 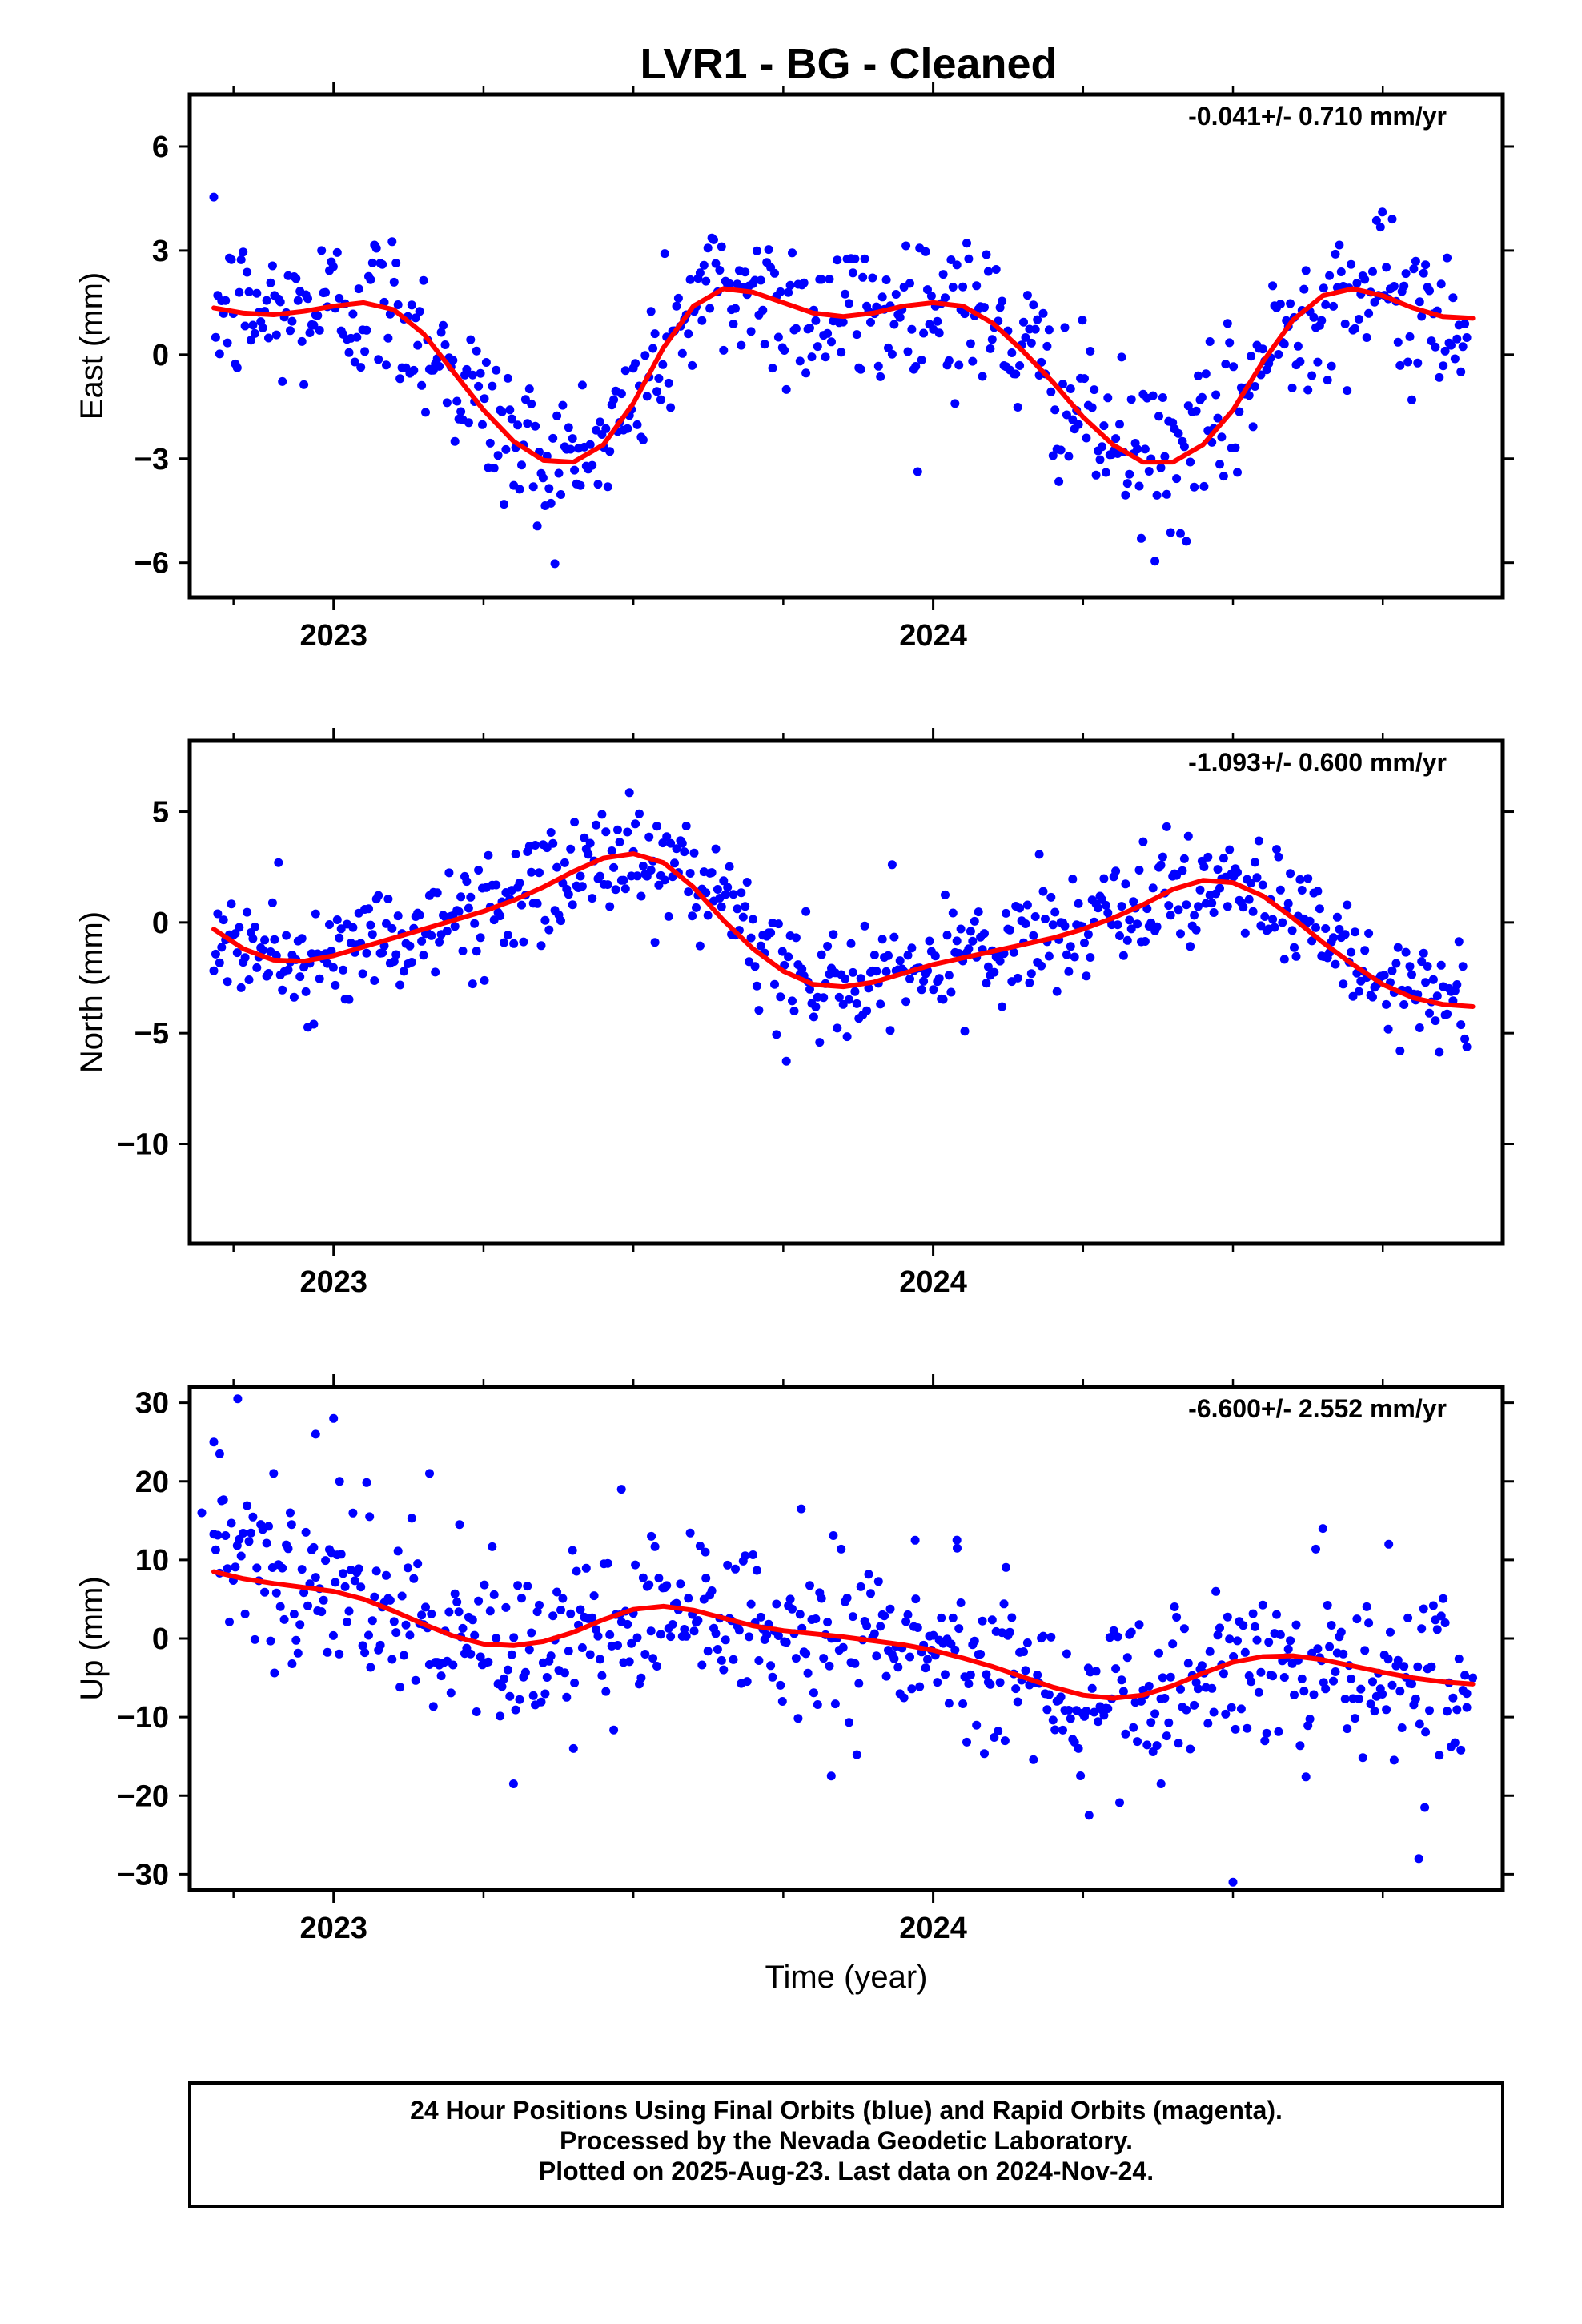 I want to click on figure-title: LVR1 - BG - Cleaned, so click(x=848, y=64).